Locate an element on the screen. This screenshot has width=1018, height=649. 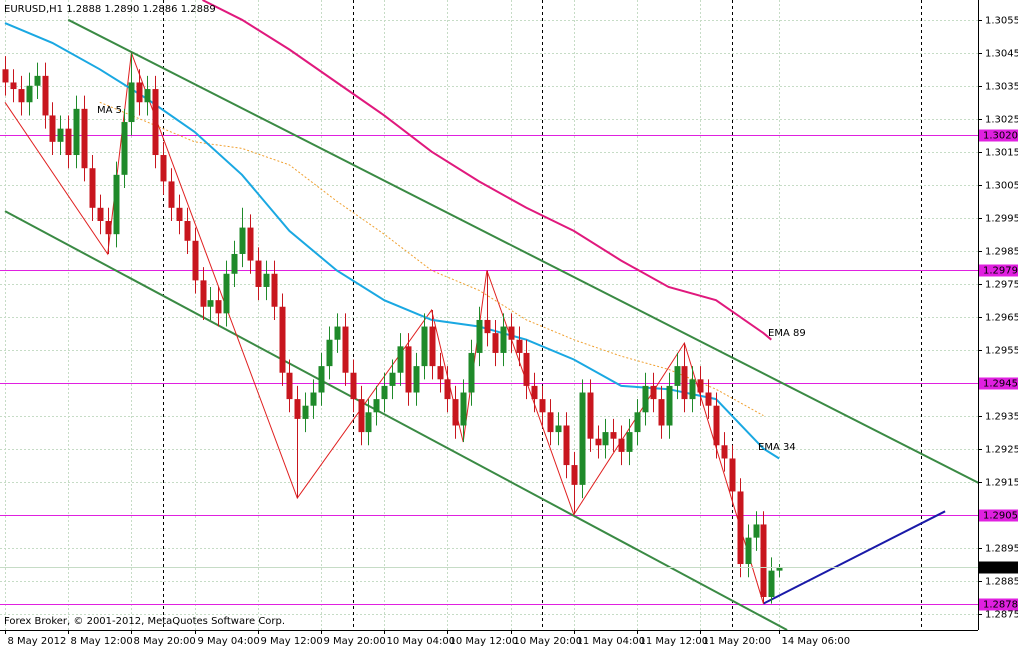
y-tick-label: 1.3015 is located at coordinates (1001, 153).